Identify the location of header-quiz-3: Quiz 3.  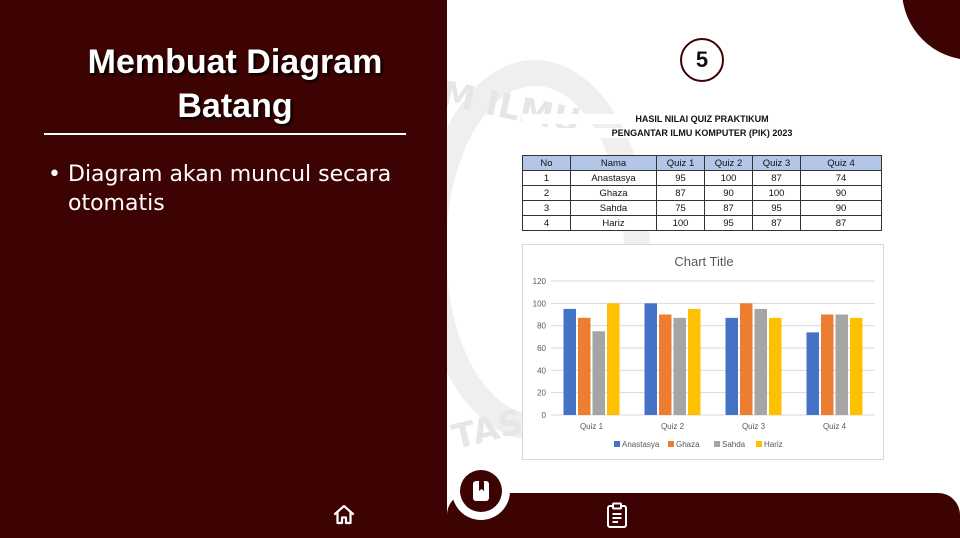
(776, 163).